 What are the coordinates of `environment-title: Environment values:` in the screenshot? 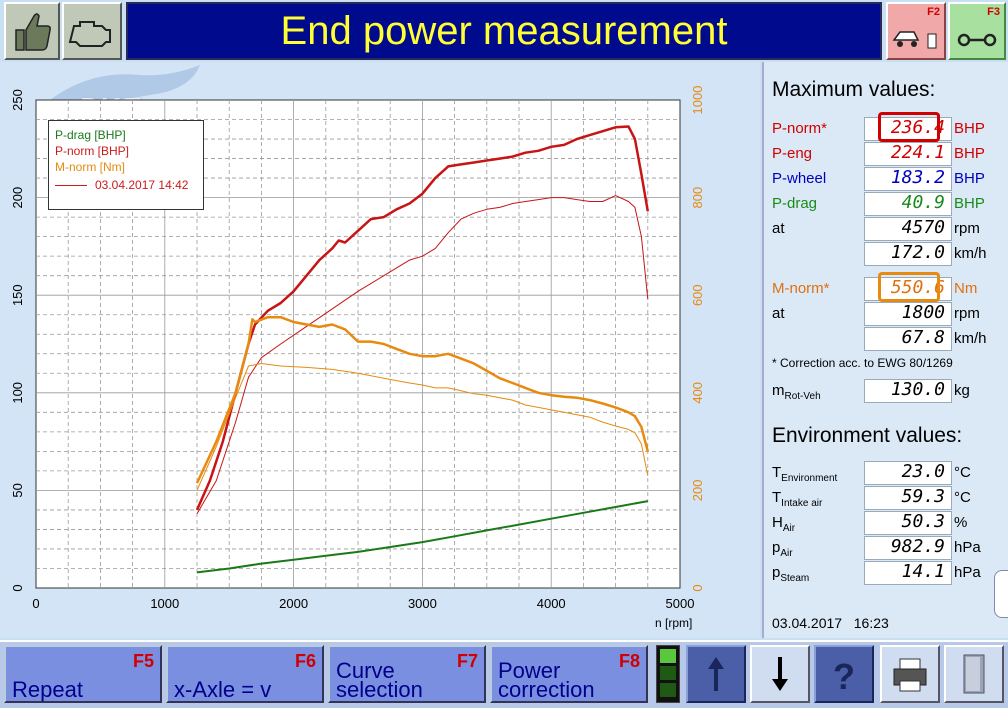 It's located at (867, 435).